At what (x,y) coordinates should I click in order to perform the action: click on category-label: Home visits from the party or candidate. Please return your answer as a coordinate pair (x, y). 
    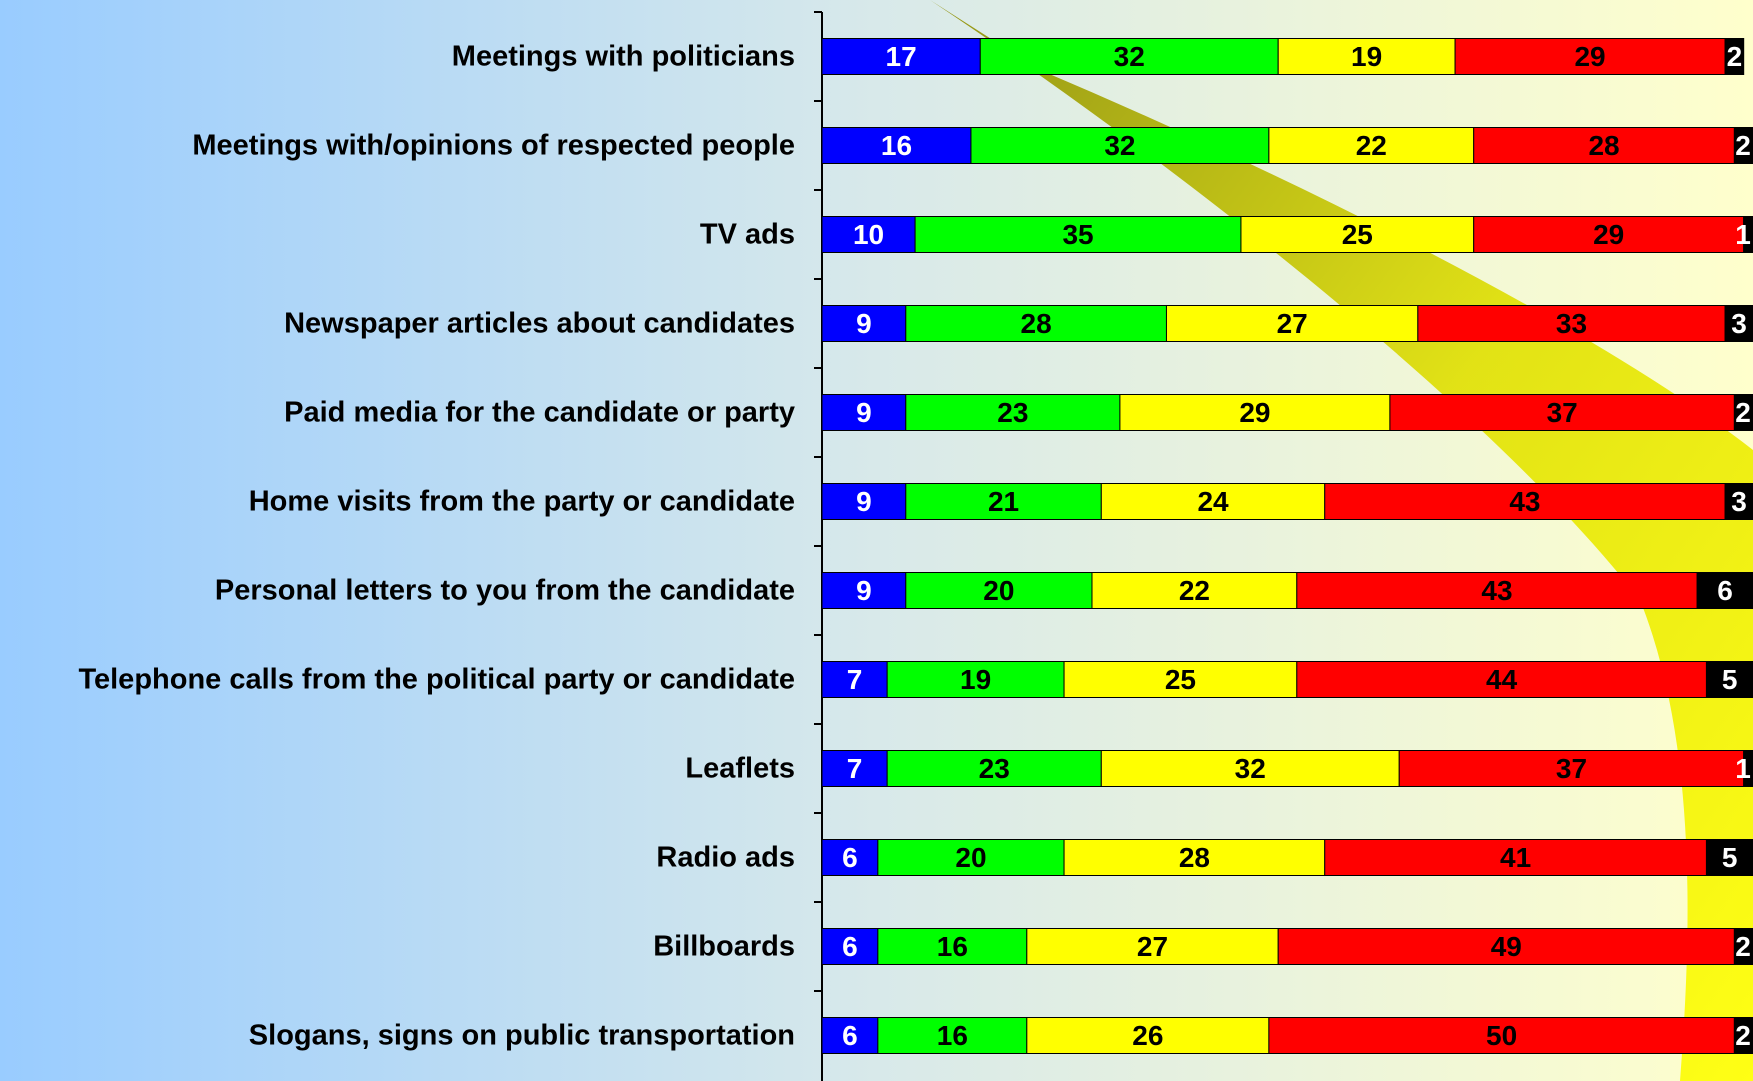
    Looking at the image, I should click on (522, 502).